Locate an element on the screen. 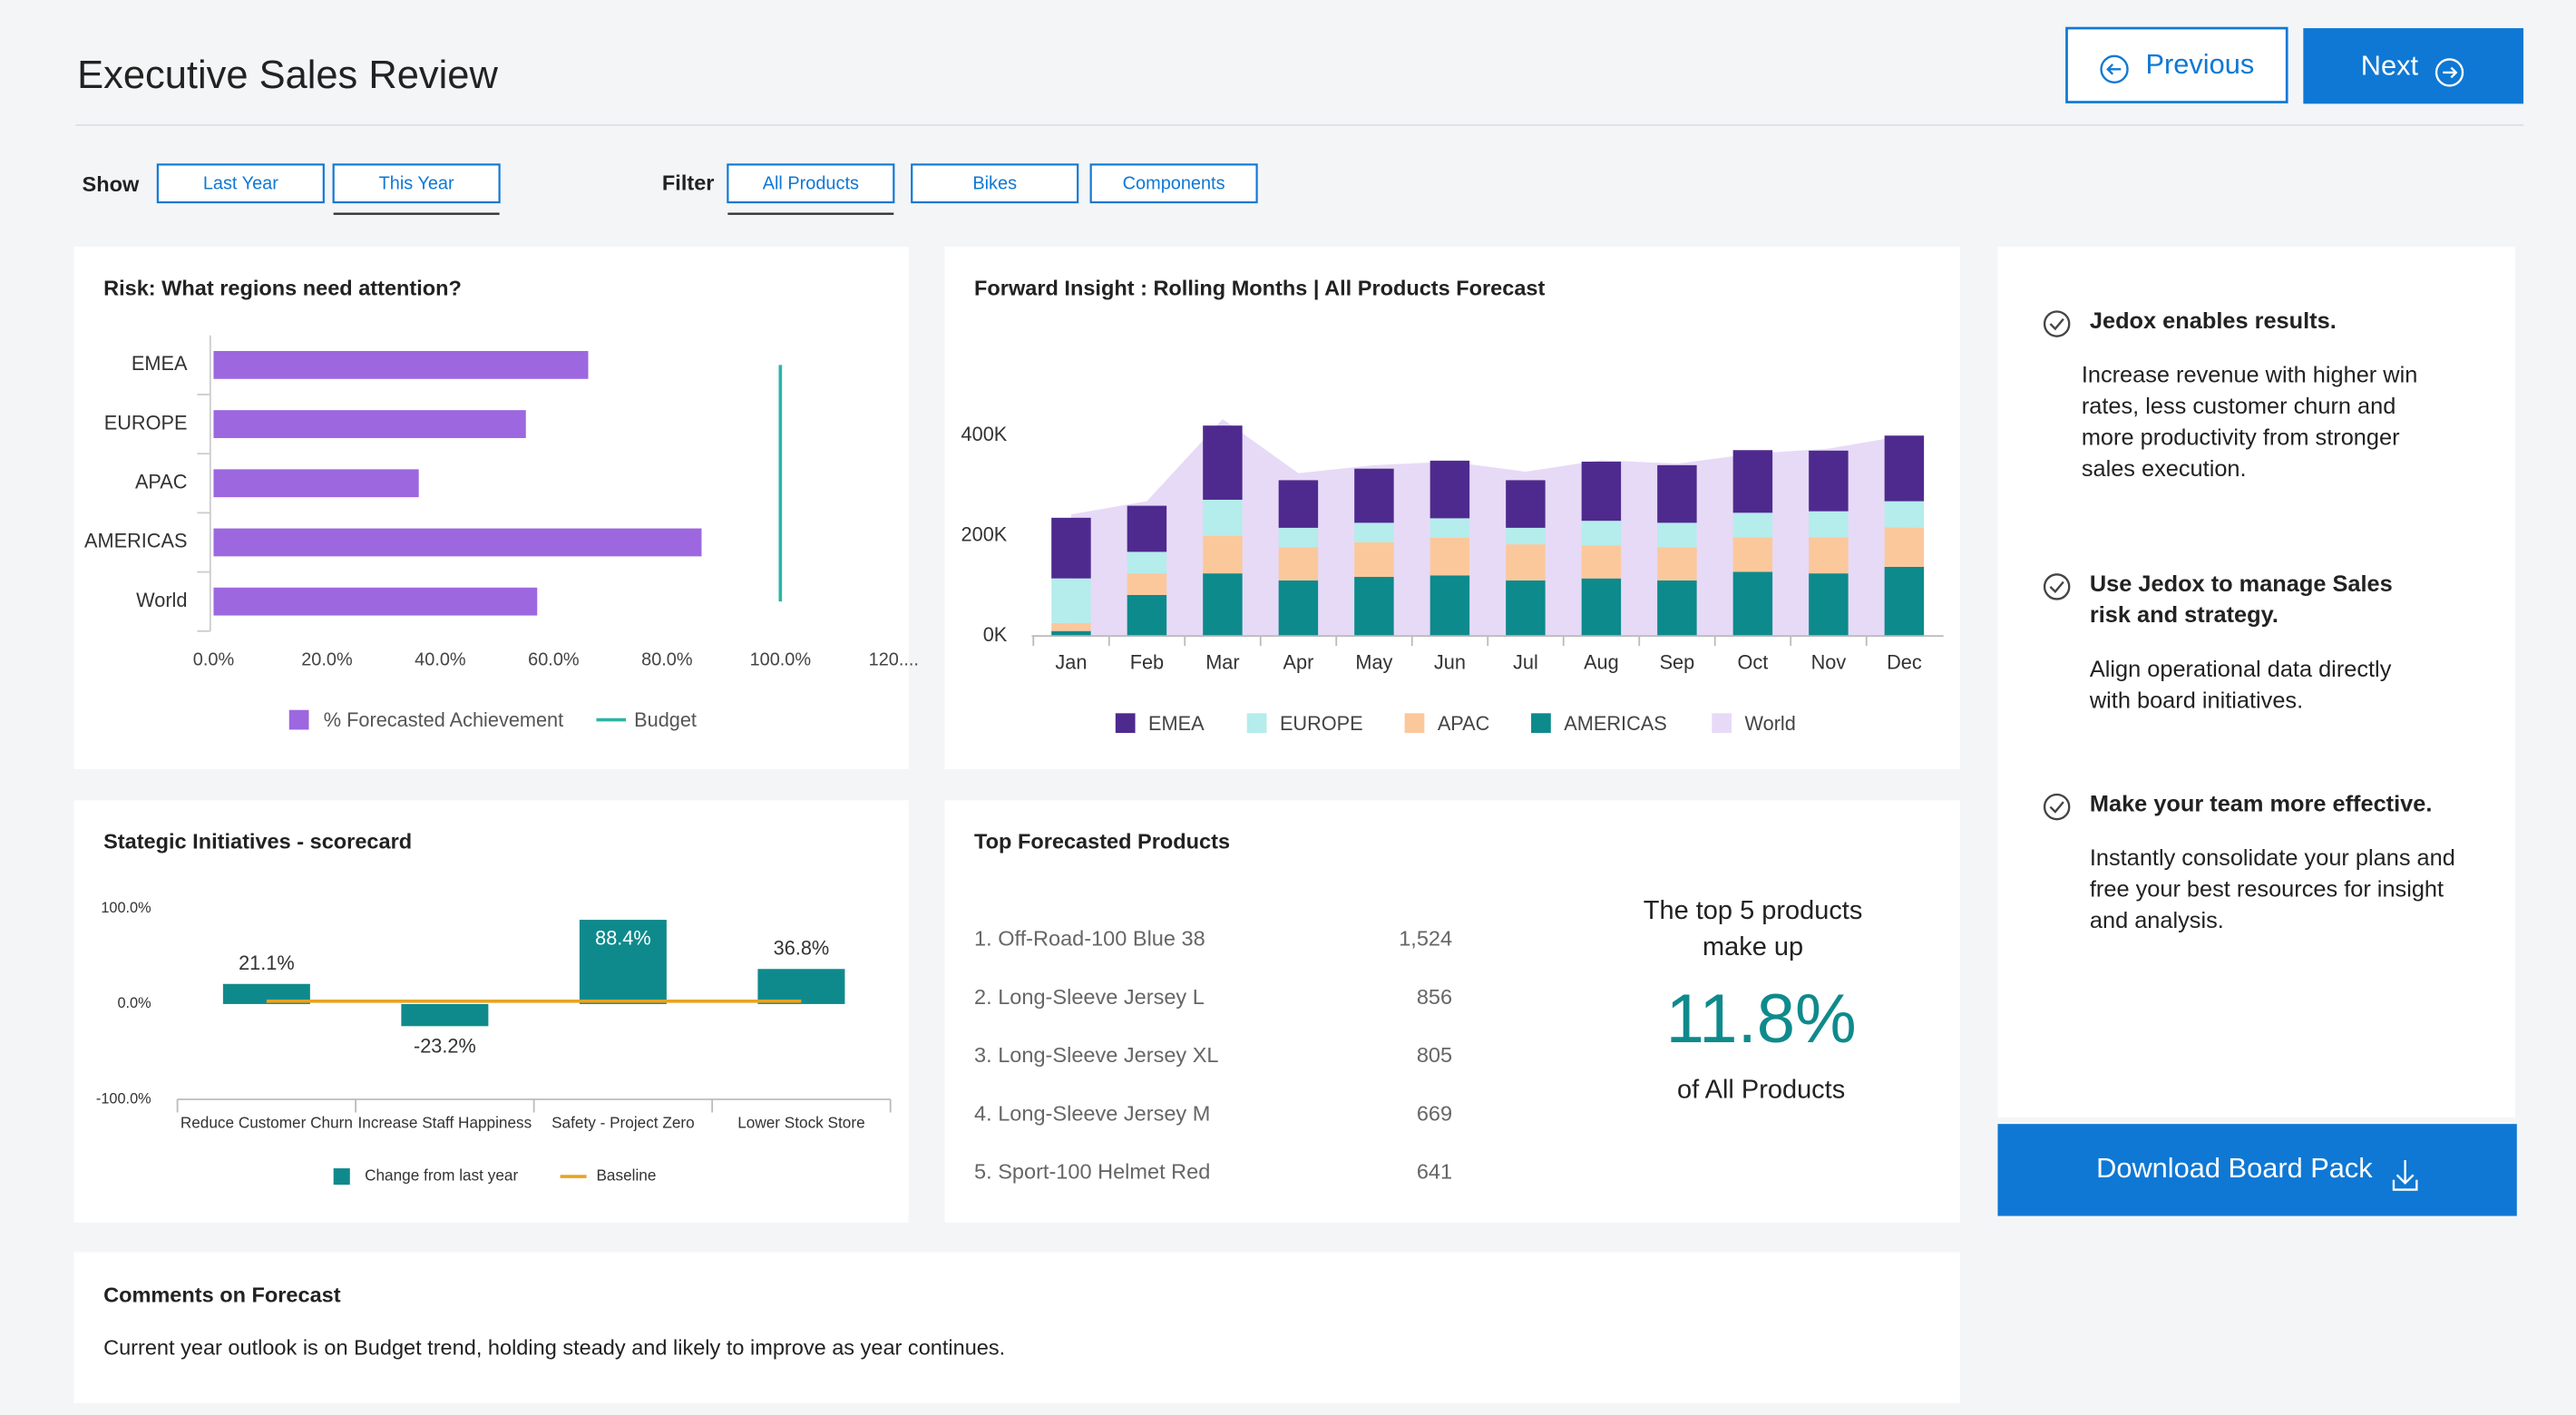 This screenshot has height=1415, width=2576. product-name: 3. Long-Sleeve Jersey XL is located at coordinates (1096, 1055).